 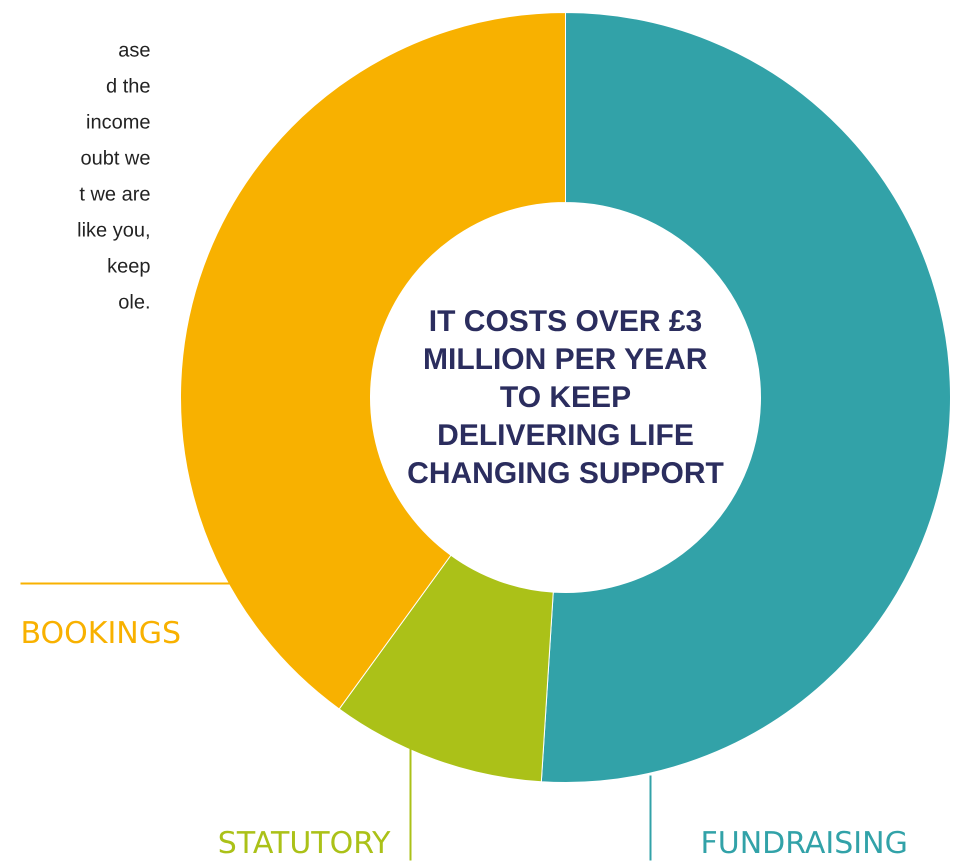 I want to click on text: ase, so click(x=134, y=51).